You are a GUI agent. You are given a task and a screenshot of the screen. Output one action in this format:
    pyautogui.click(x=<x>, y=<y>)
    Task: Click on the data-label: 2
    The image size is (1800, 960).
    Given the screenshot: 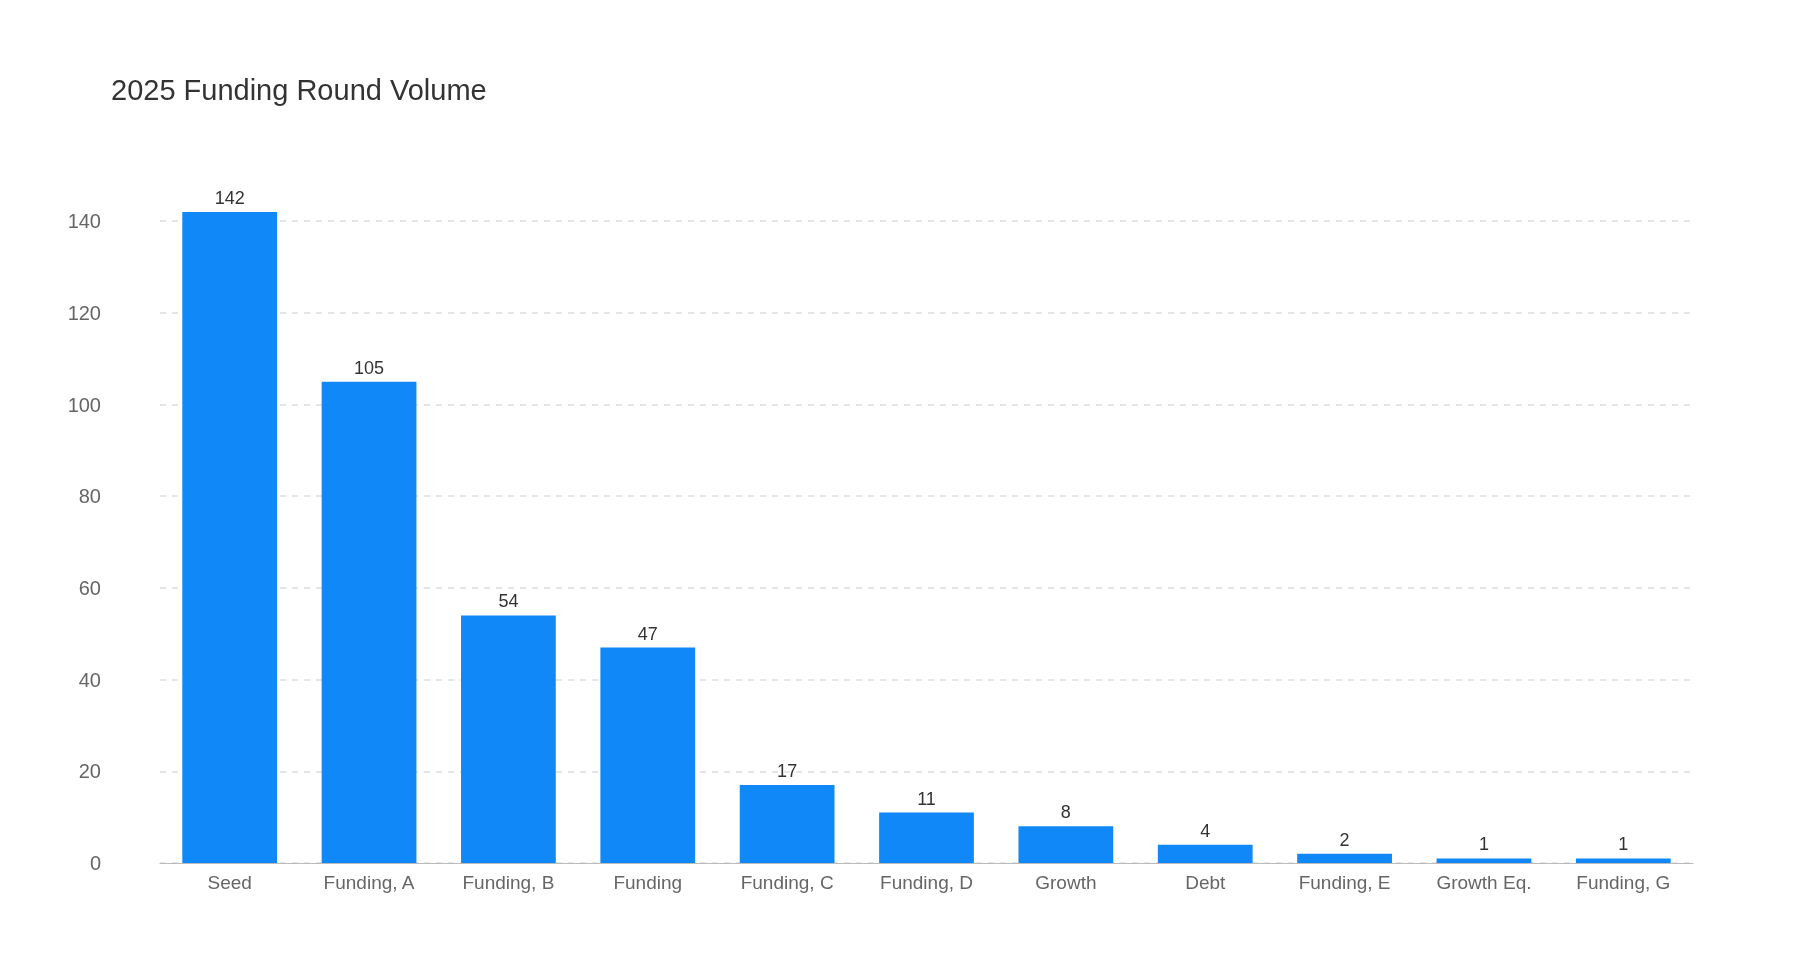 What is the action you would take?
    pyautogui.click(x=1344, y=839)
    